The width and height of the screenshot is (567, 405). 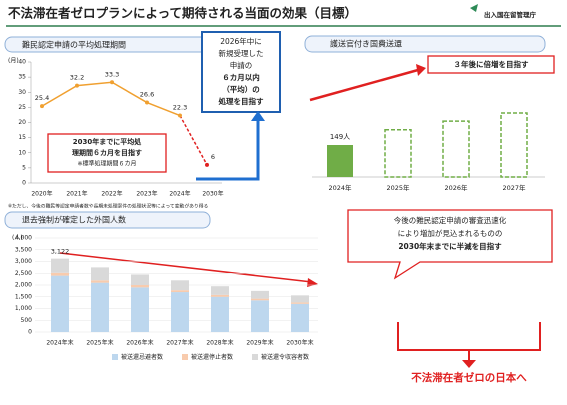 I want to click on y-tick-label: 500, so click(x=27, y=320).